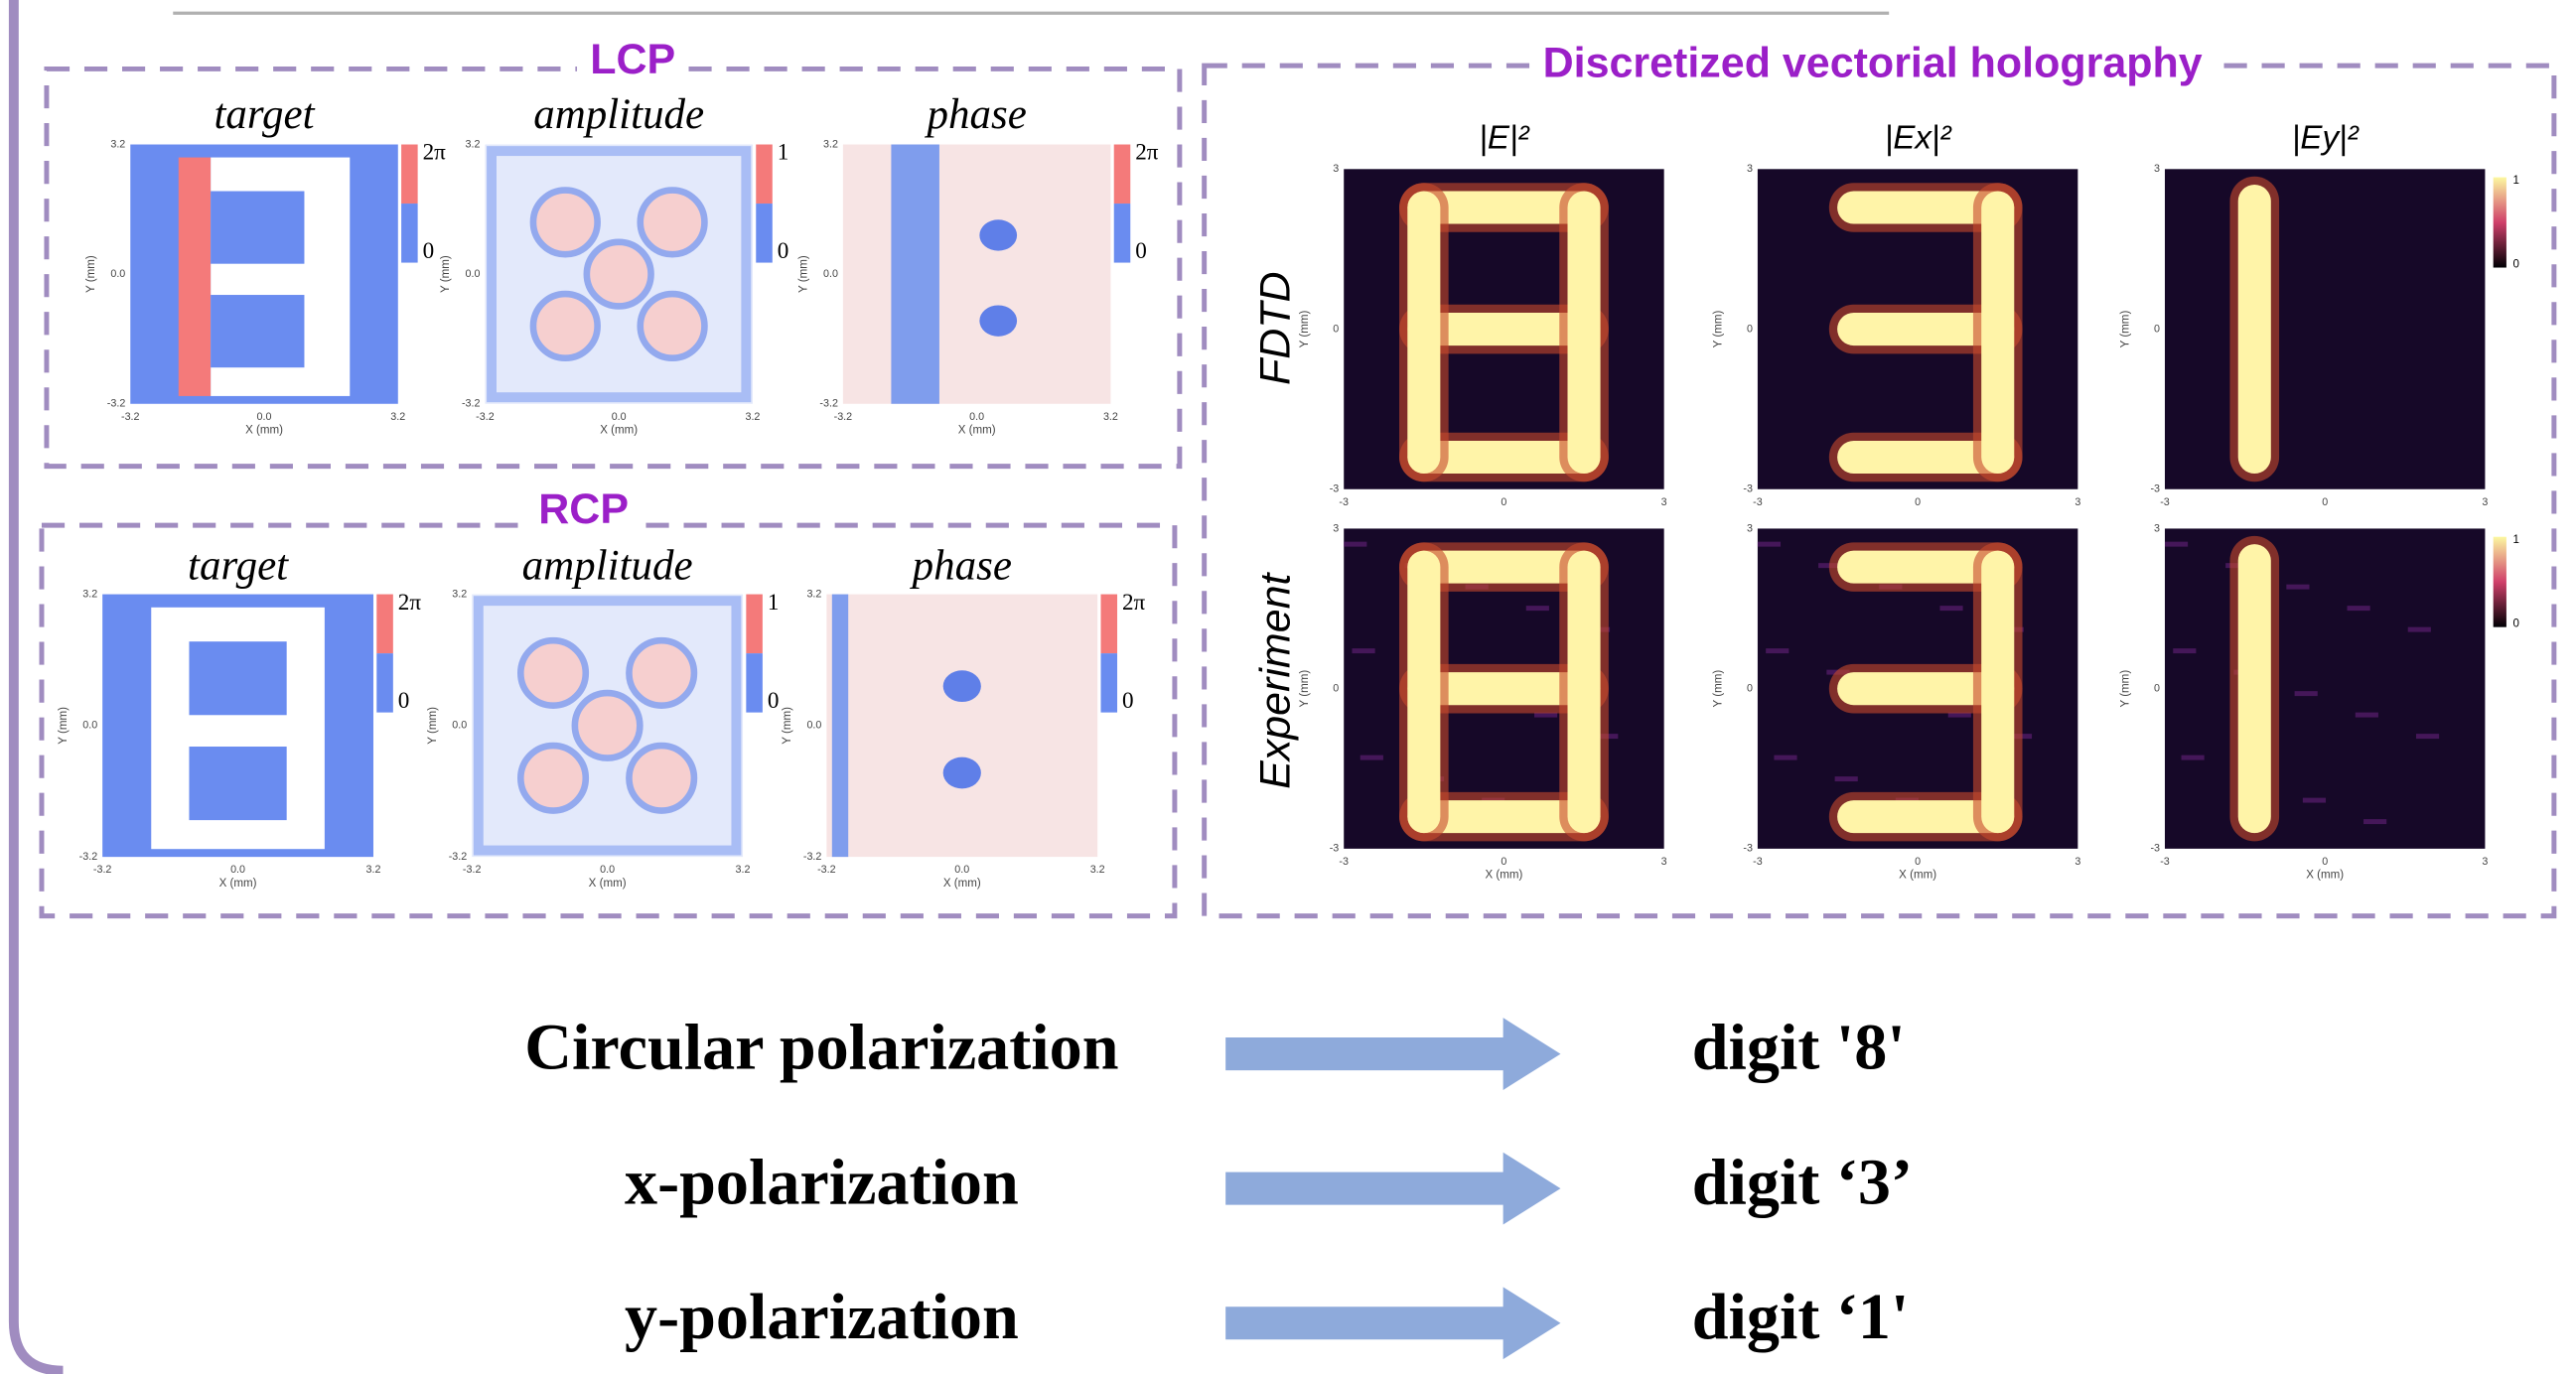 This screenshot has height=1374, width=2576. Describe the element at coordinates (784, 153) in the screenshot. I see `colorbar-label: 1` at that location.